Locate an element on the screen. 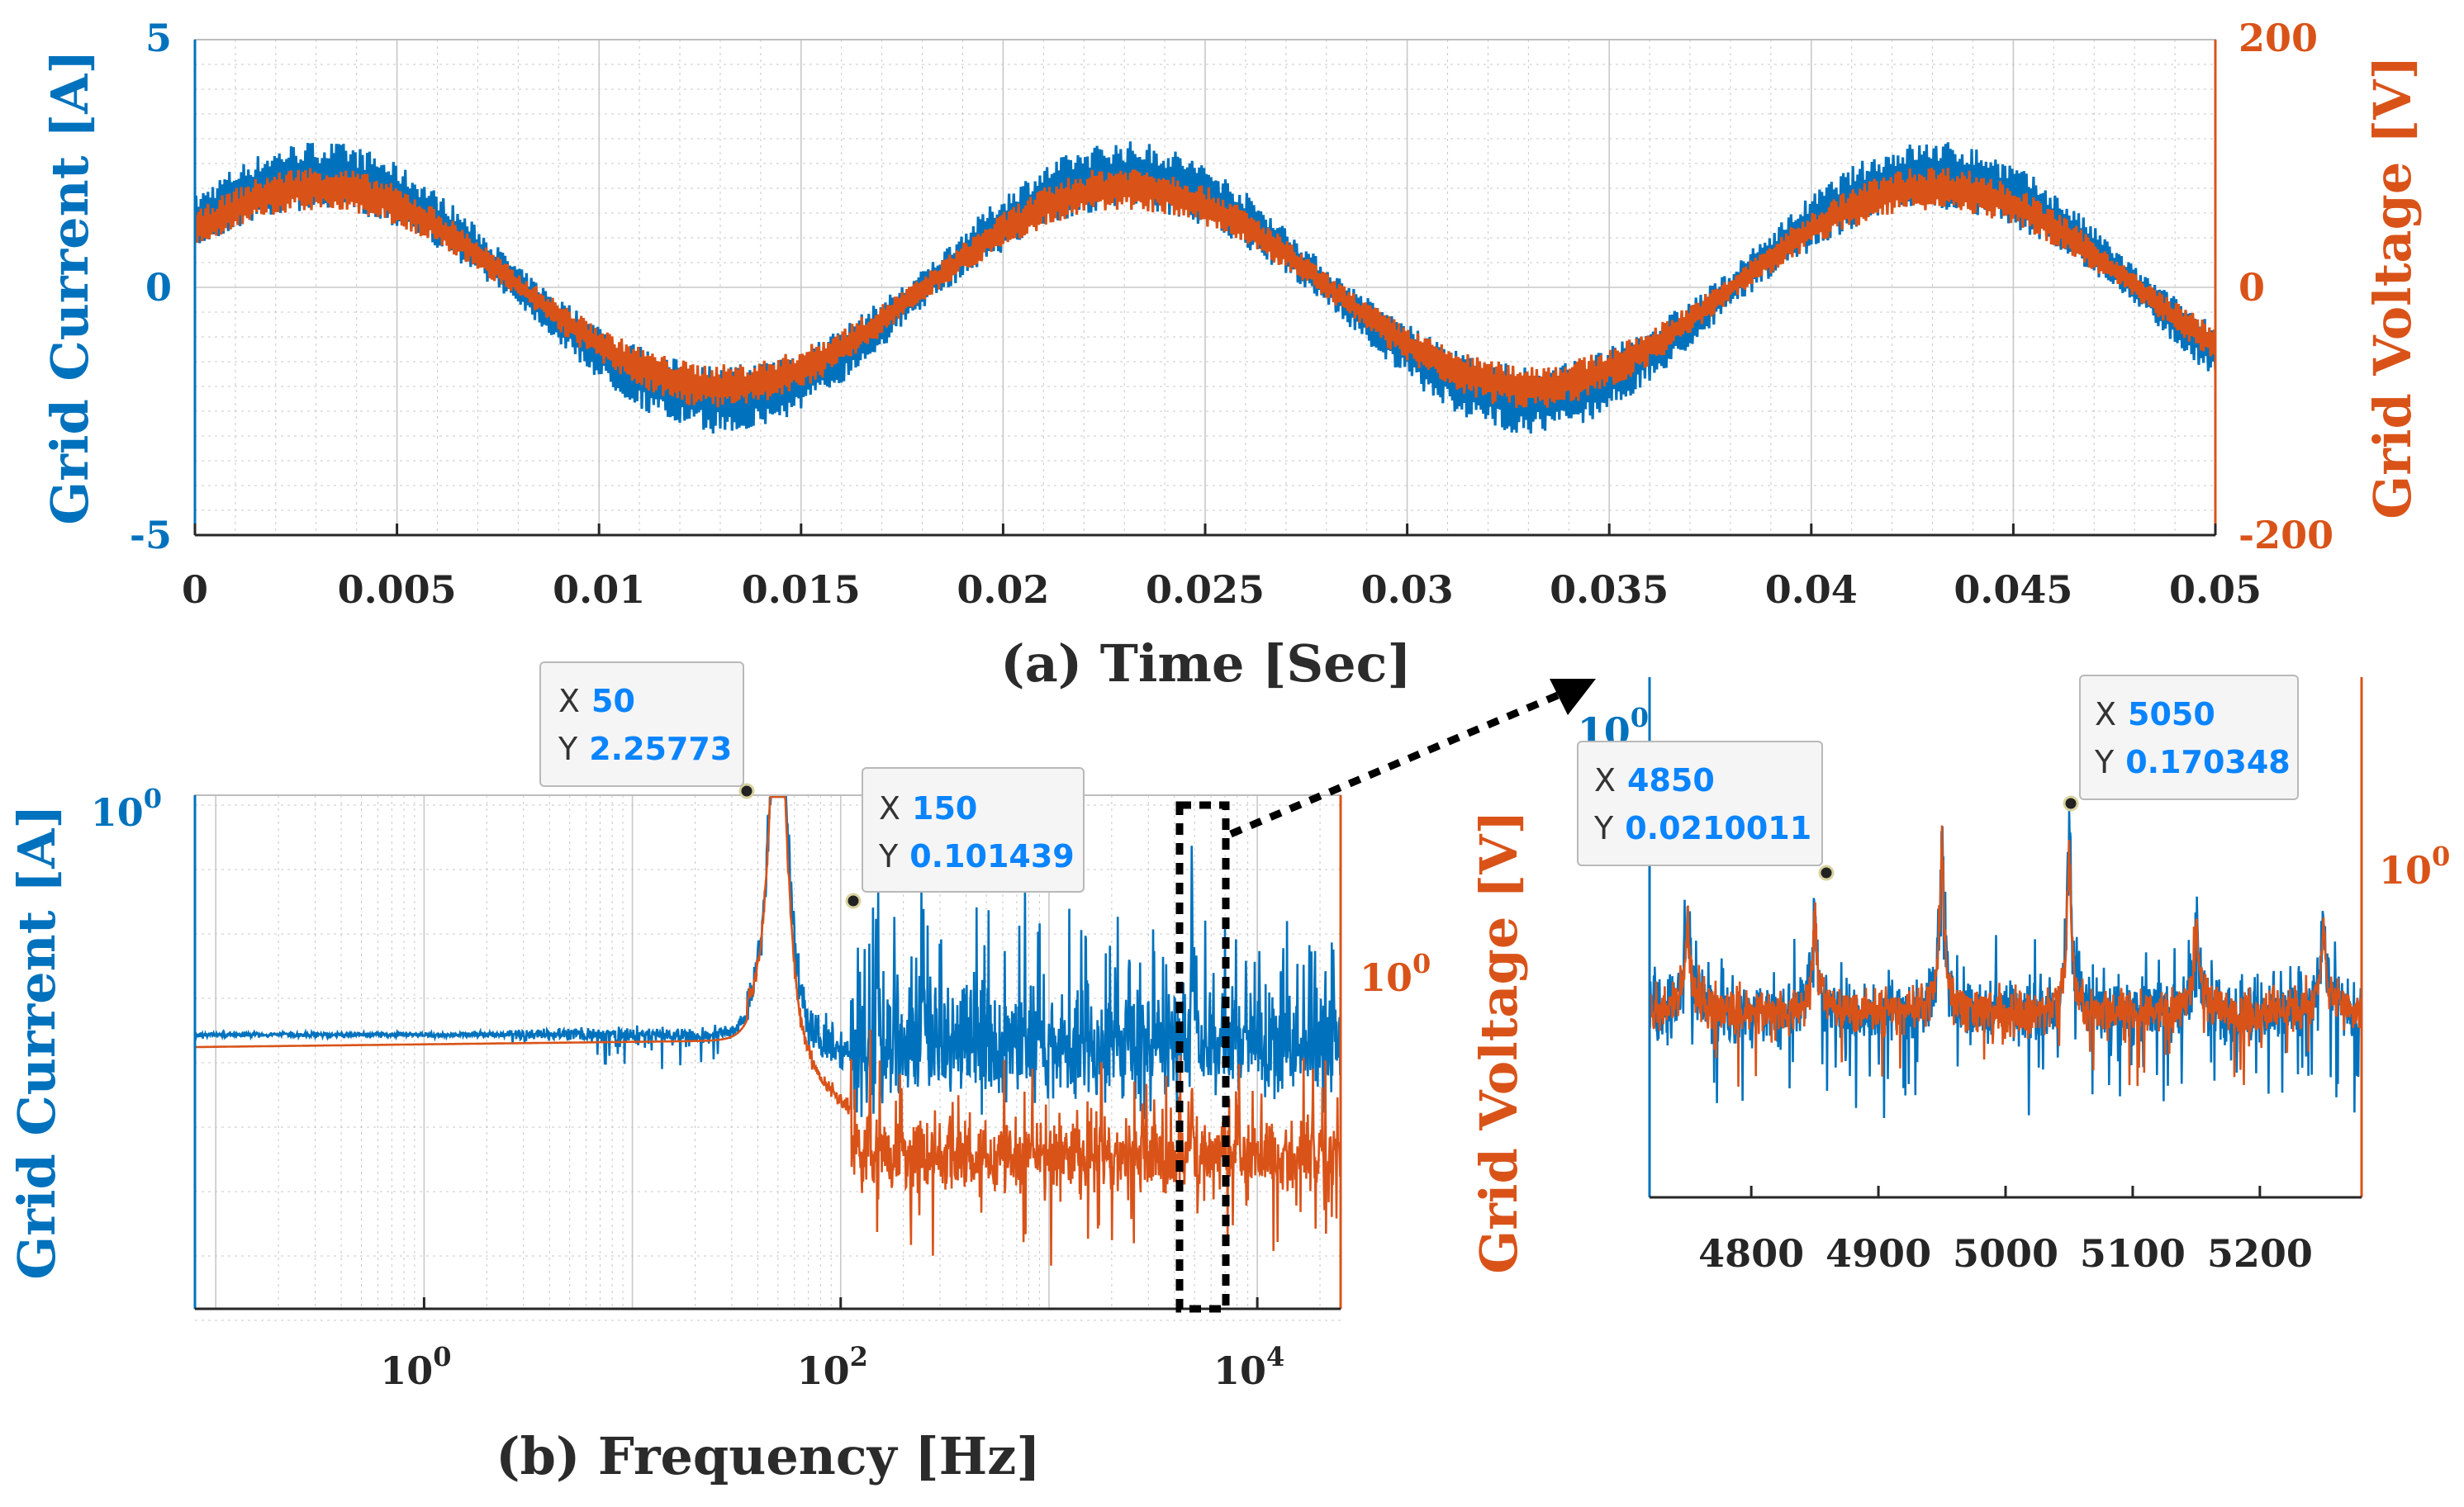 The width and height of the screenshot is (2464, 1507). x-tick-b-exp-0: 0 is located at coordinates (442, 1356).